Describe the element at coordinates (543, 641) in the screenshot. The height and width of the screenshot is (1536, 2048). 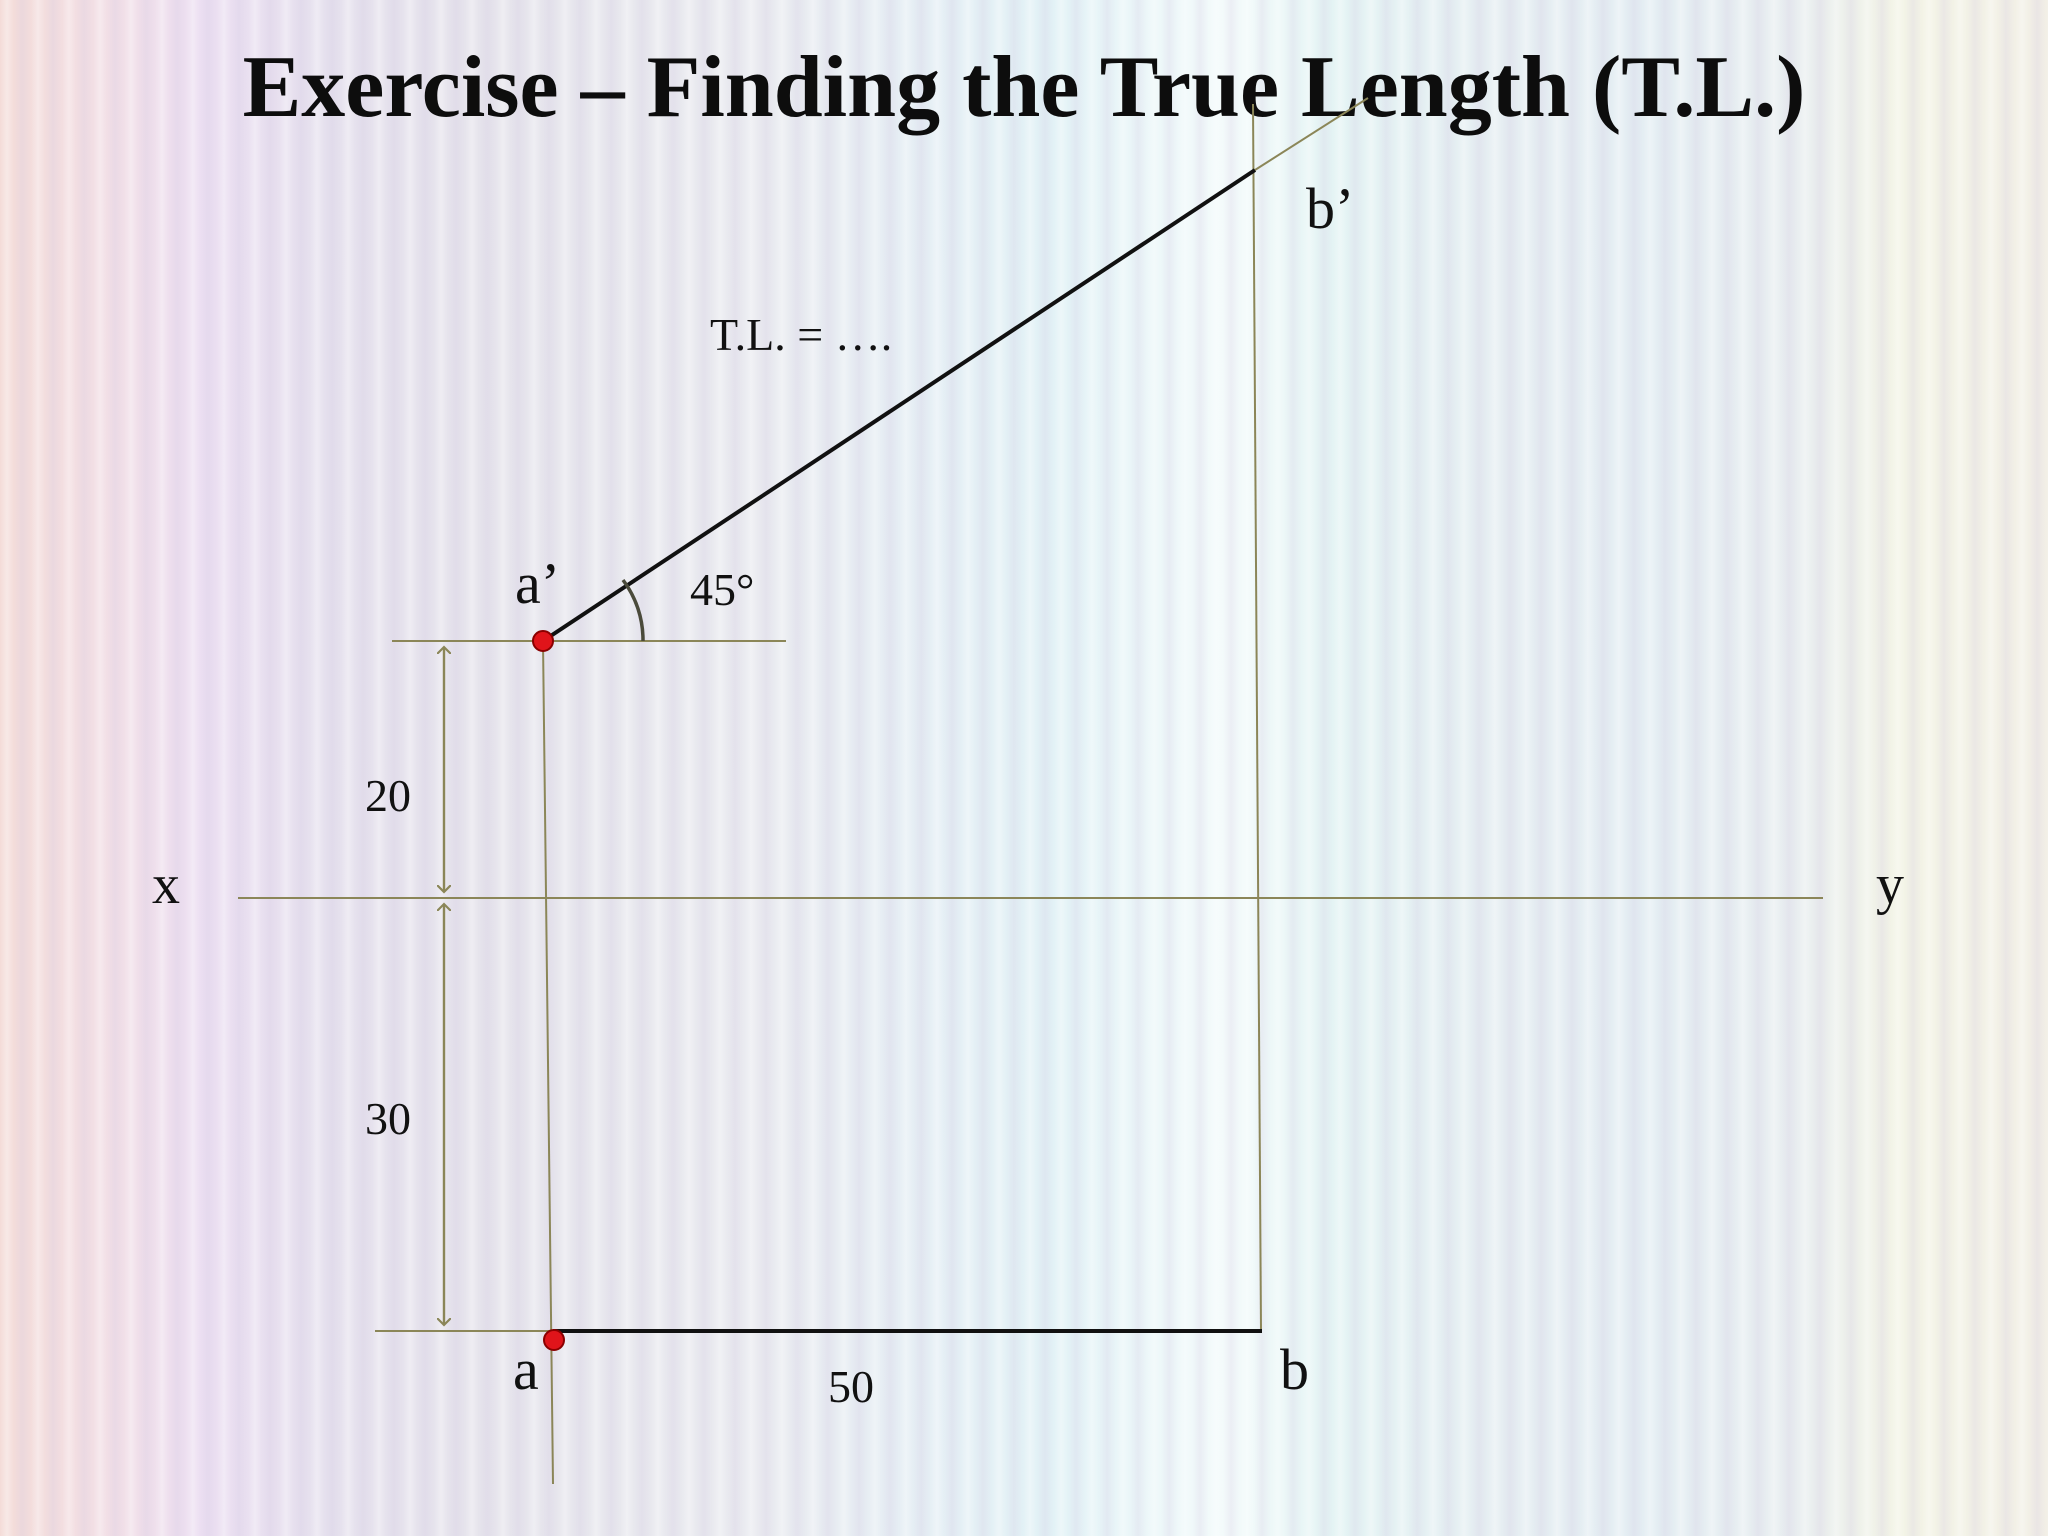
I see `point-a-prime-marker` at that location.